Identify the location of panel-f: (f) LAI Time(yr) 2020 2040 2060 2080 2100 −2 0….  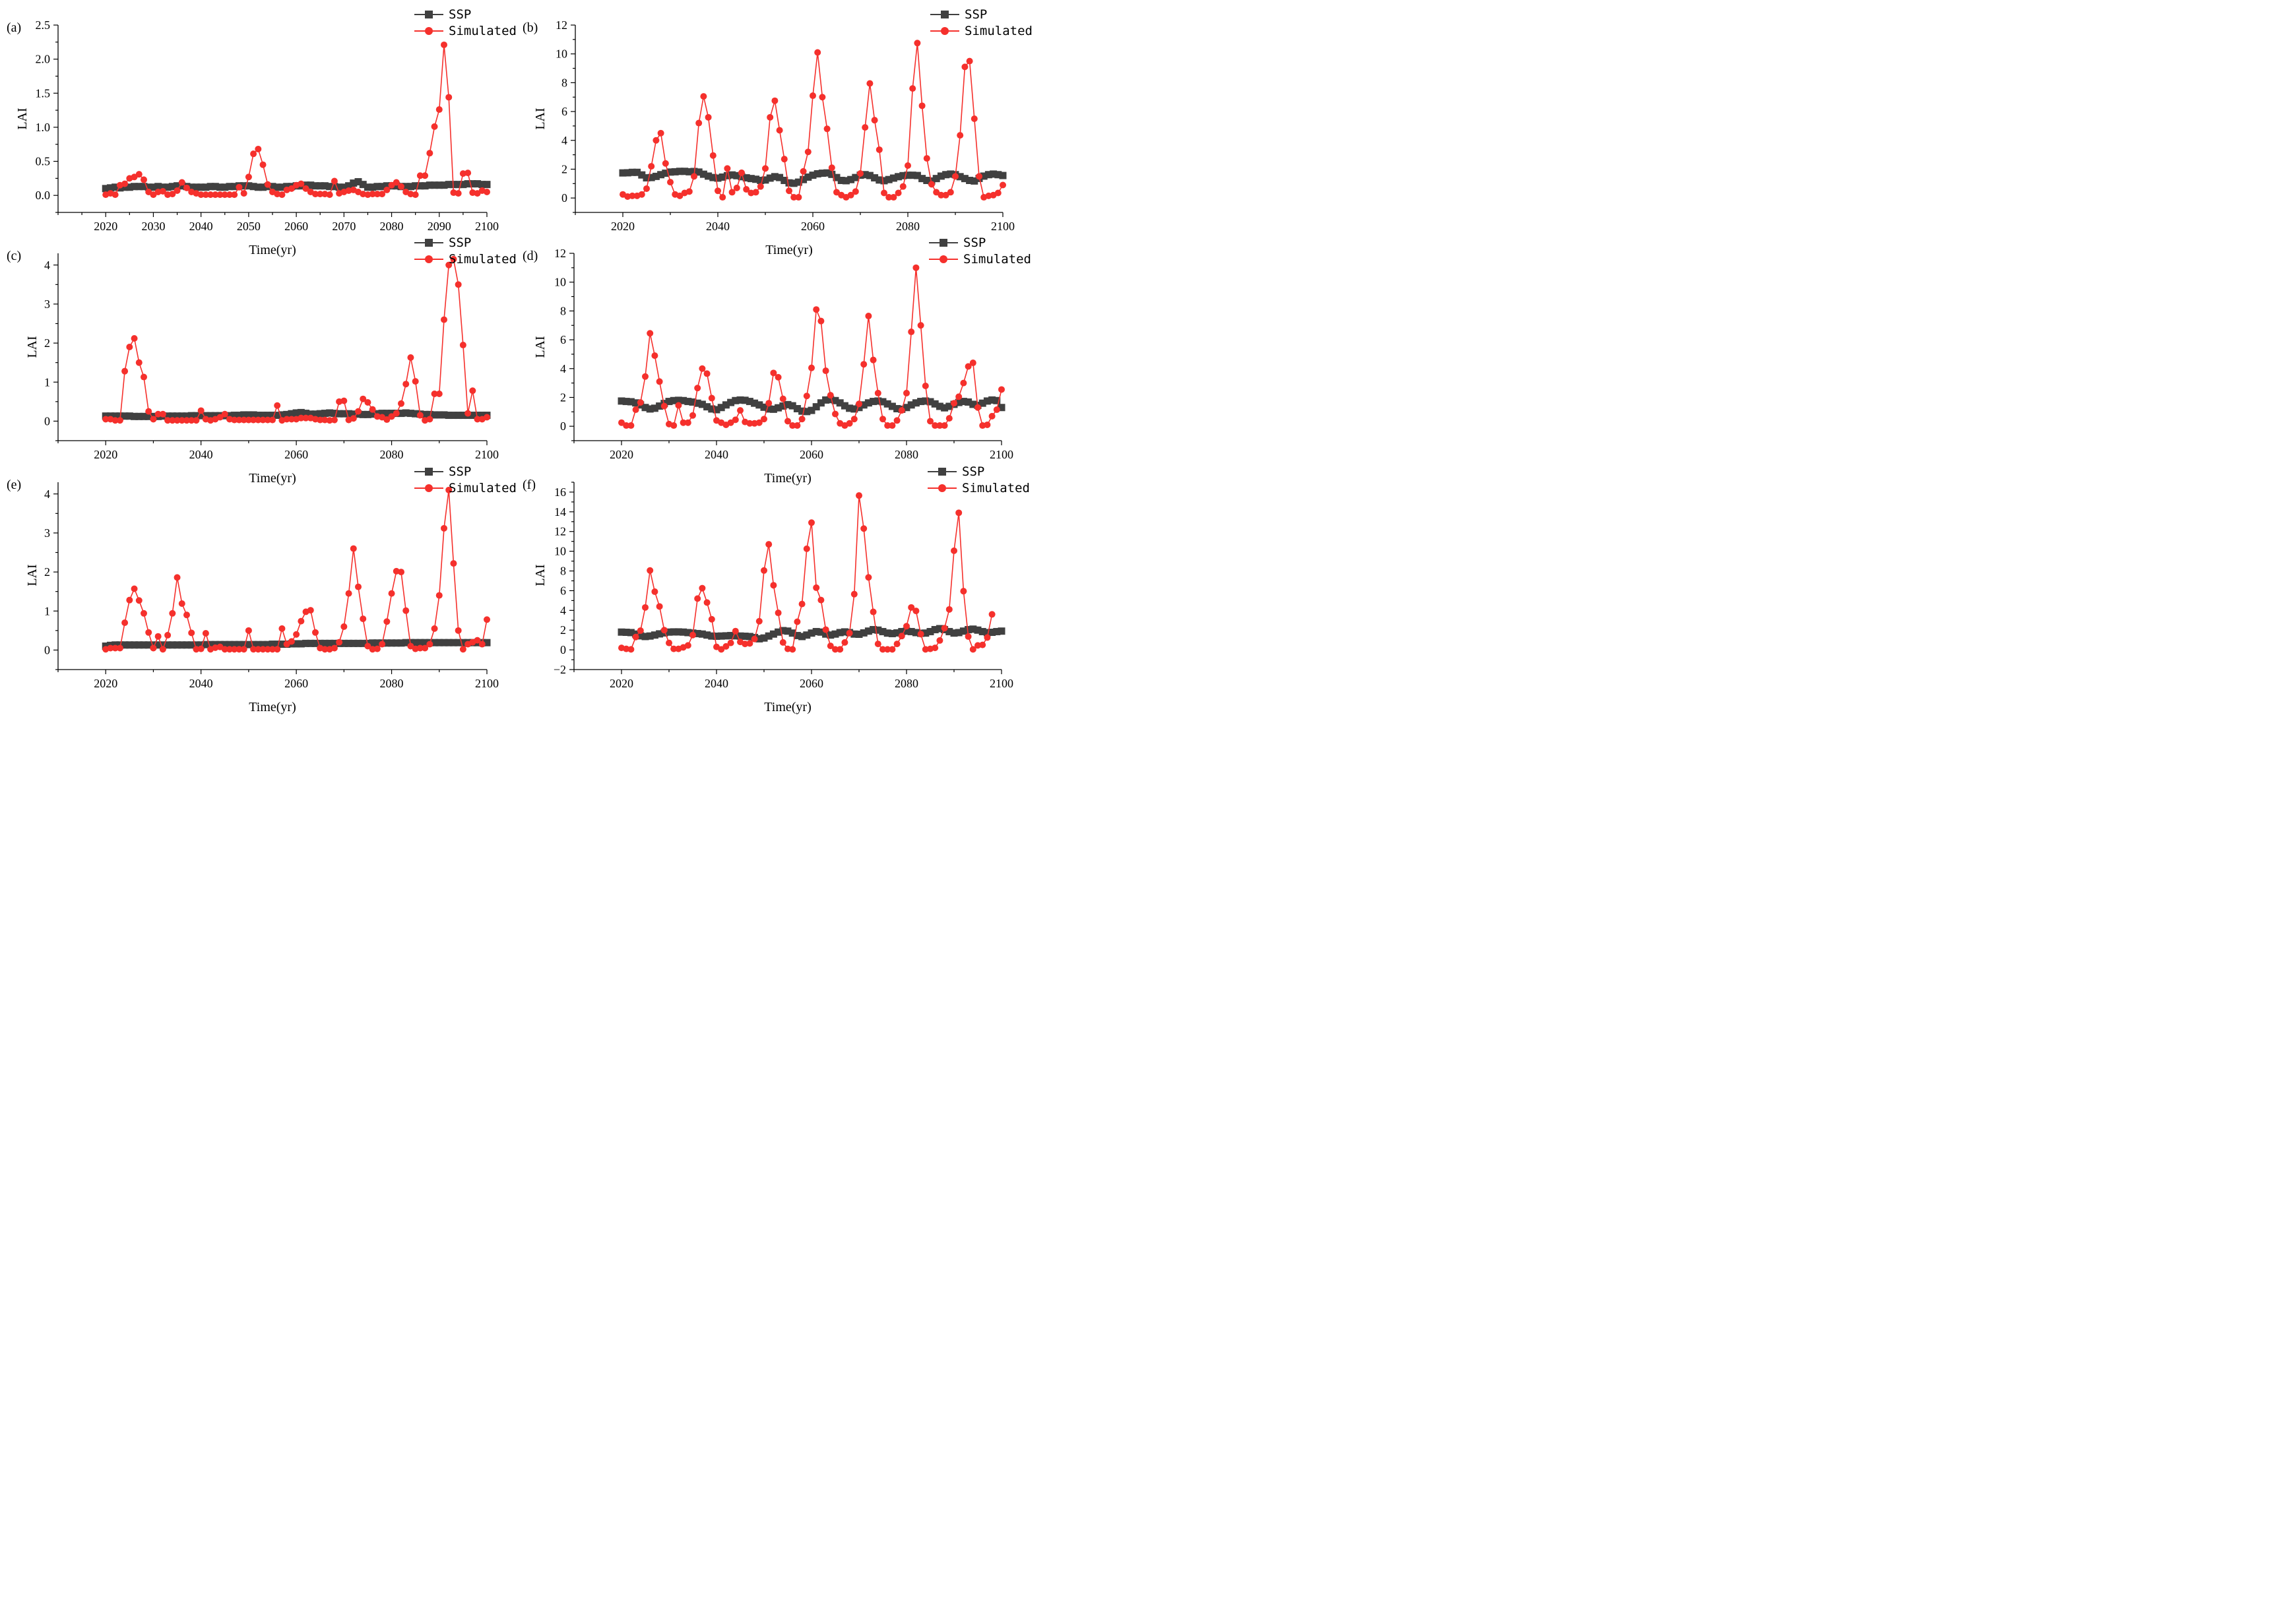
(776, 589).